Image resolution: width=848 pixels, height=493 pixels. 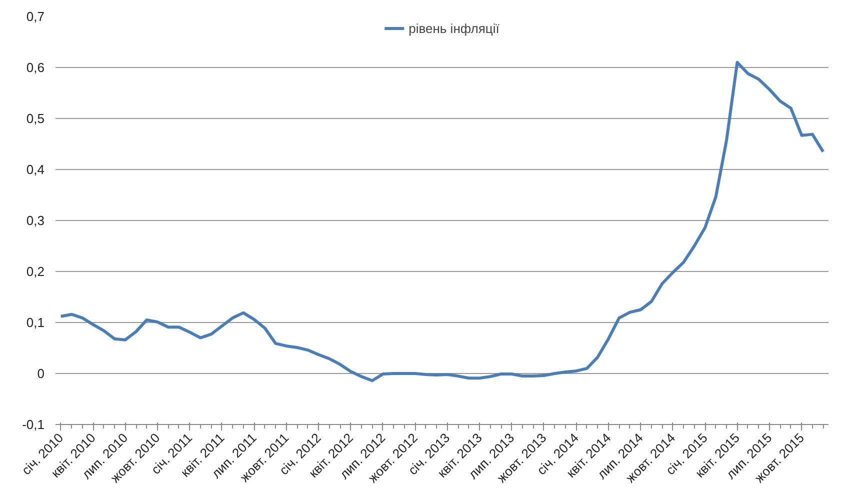 What do you see at coordinates (35, 322) in the screenshot?
I see `y-tick-label: 0,1` at bounding box center [35, 322].